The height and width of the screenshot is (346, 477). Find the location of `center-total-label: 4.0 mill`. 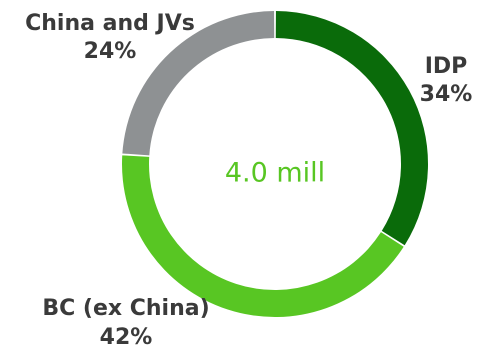

center-total-label: 4.0 mill is located at coordinates (275, 173).